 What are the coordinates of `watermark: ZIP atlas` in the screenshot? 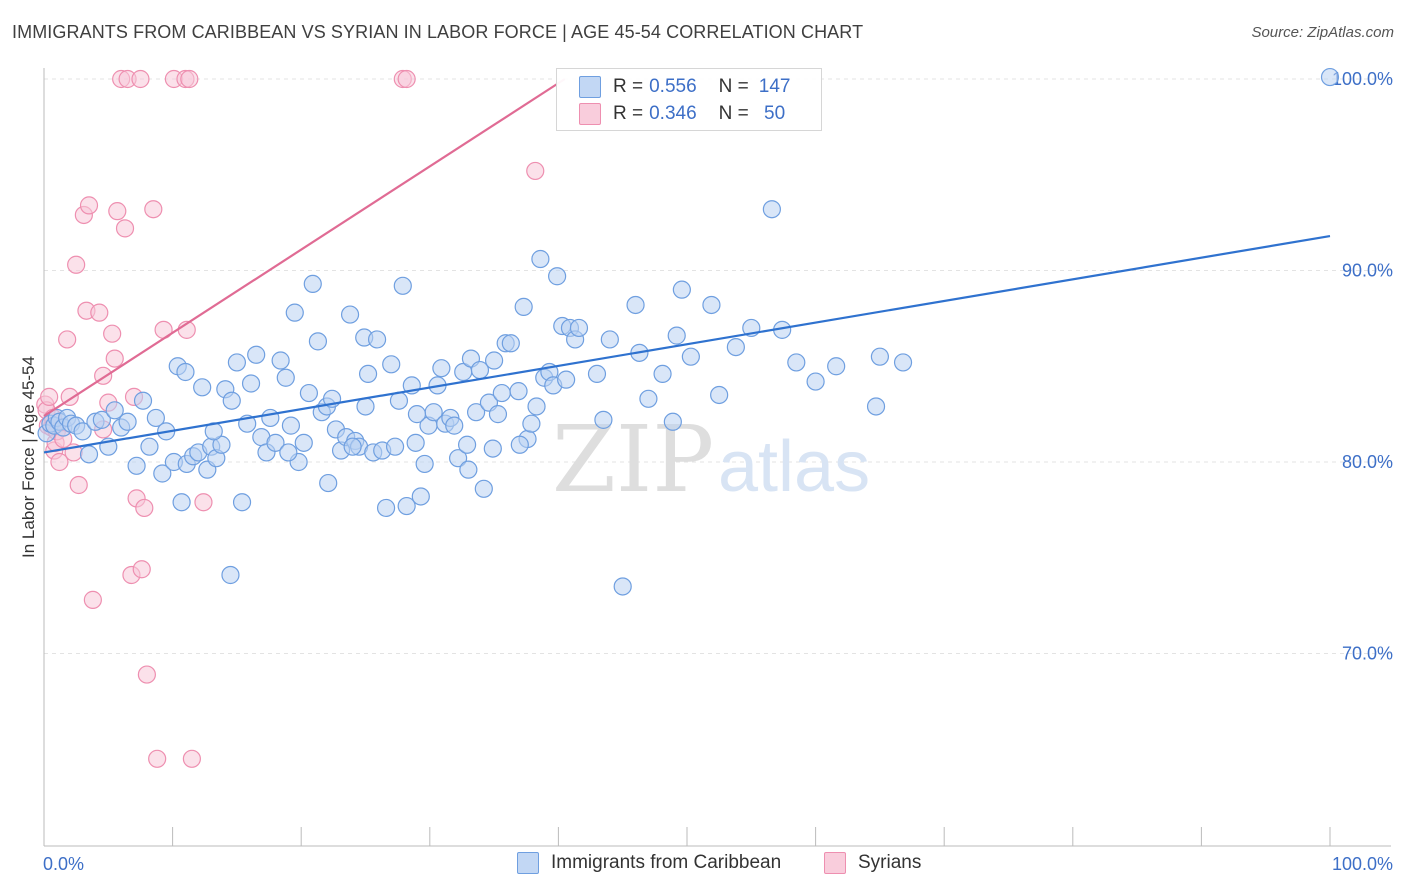 It's located at (711, 459).